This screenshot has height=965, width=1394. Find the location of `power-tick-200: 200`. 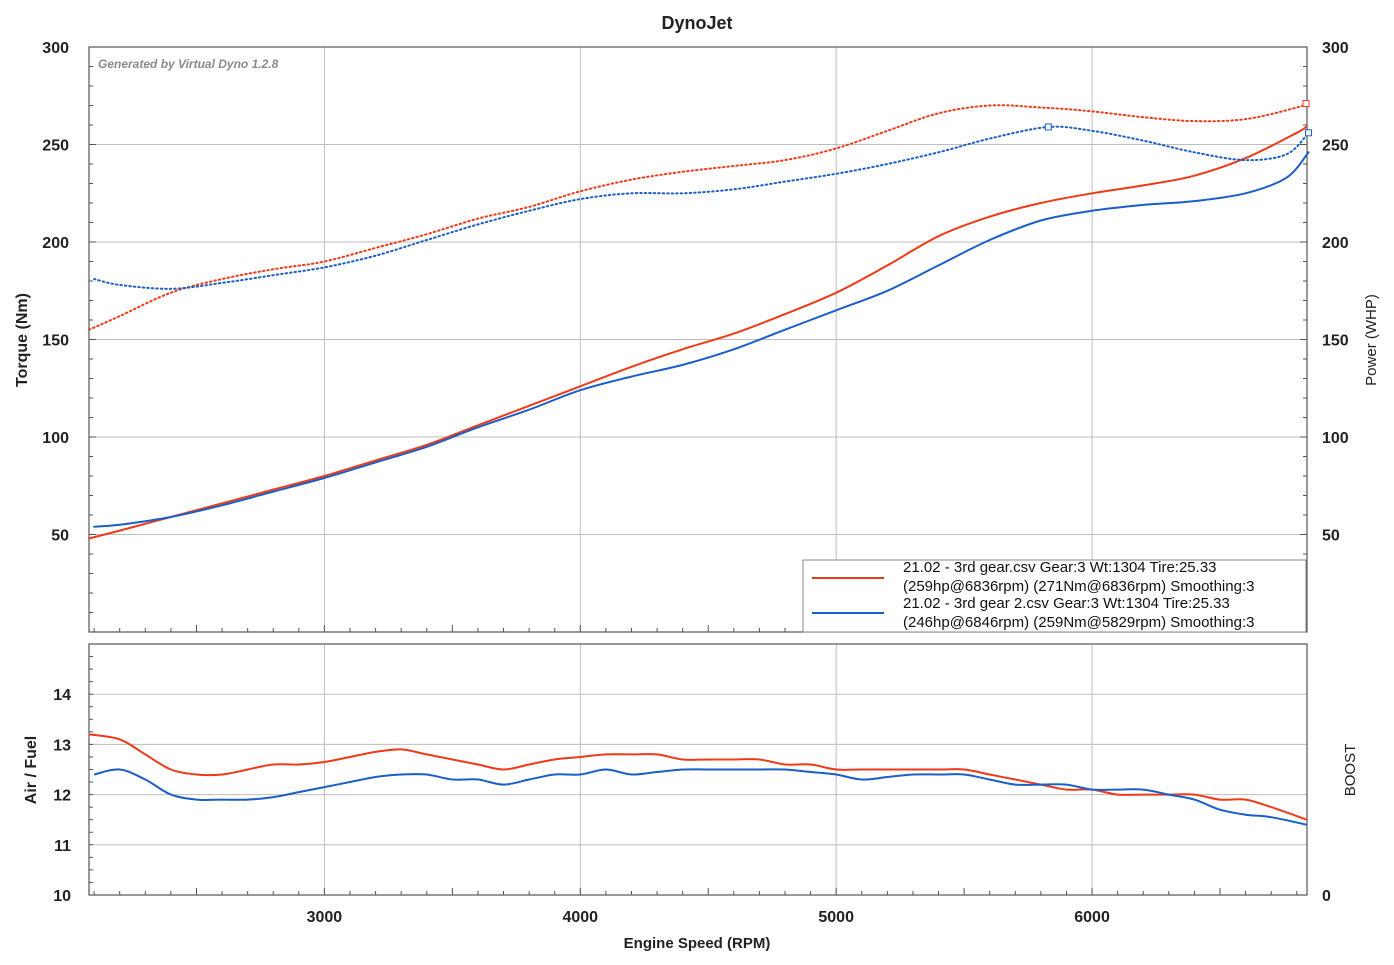

power-tick-200: 200 is located at coordinates (1335, 243).